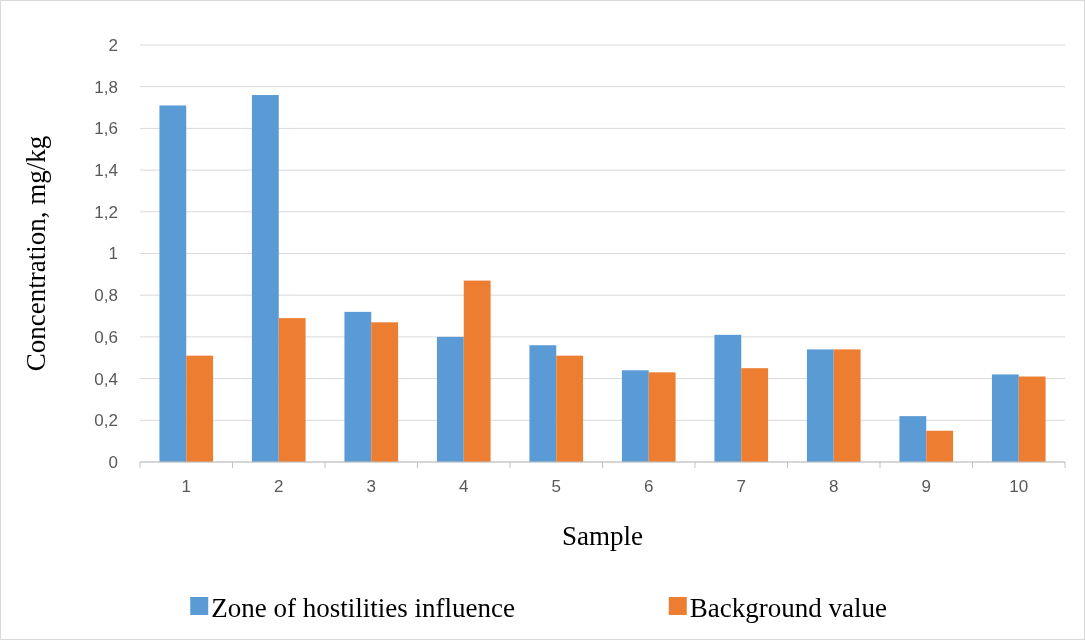 The width and height of the screenshot is (1085, 640). What do you see at coordinates (106, 337) in the screenshot?
I see `y-tick-label: 0,6` at bounding box center [106, 337].